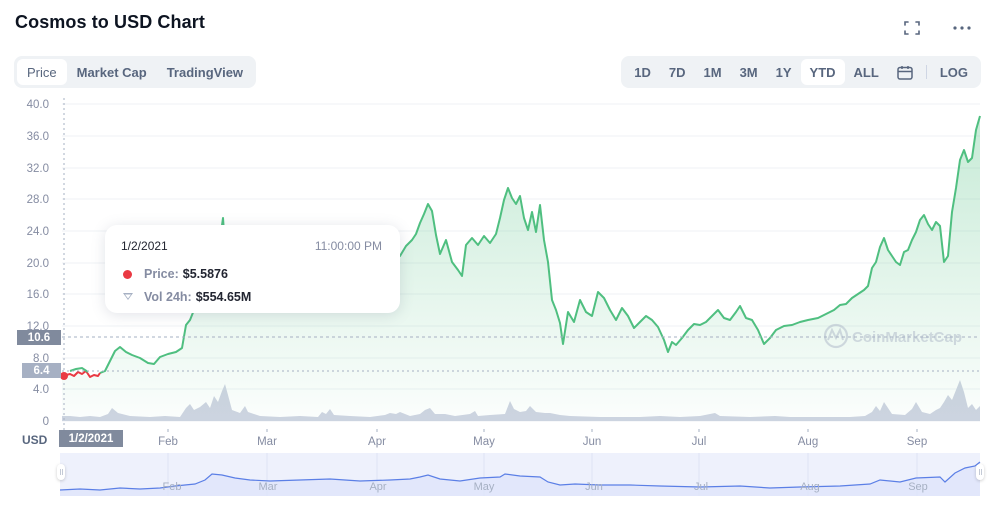  What do you see at coordinates (937, 28) in the screenshot?
I see `chart-toolbar-icons` at bounding box center [937, 28].